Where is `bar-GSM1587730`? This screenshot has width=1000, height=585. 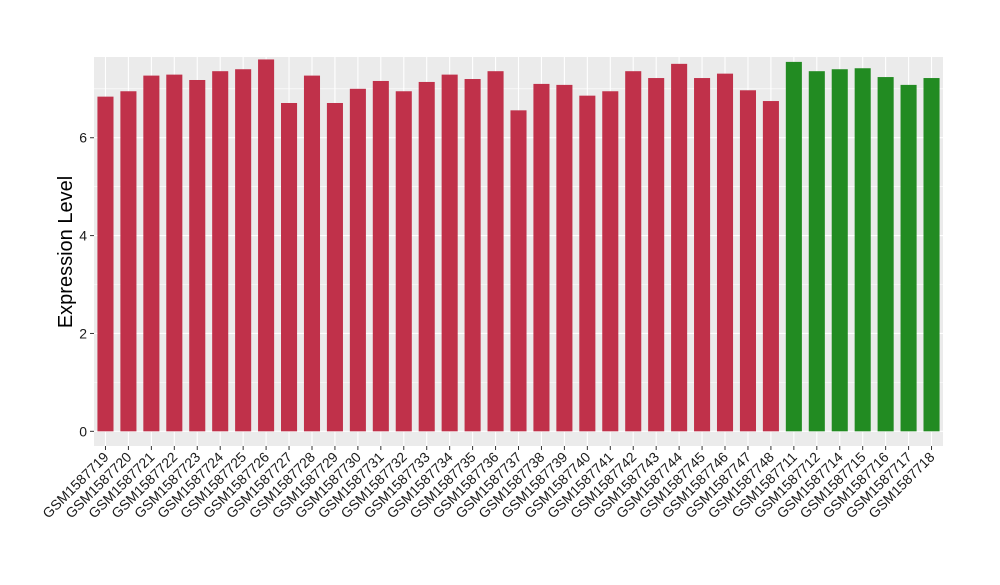
bar-GSM1587730 is located at coordinates (357, 260).